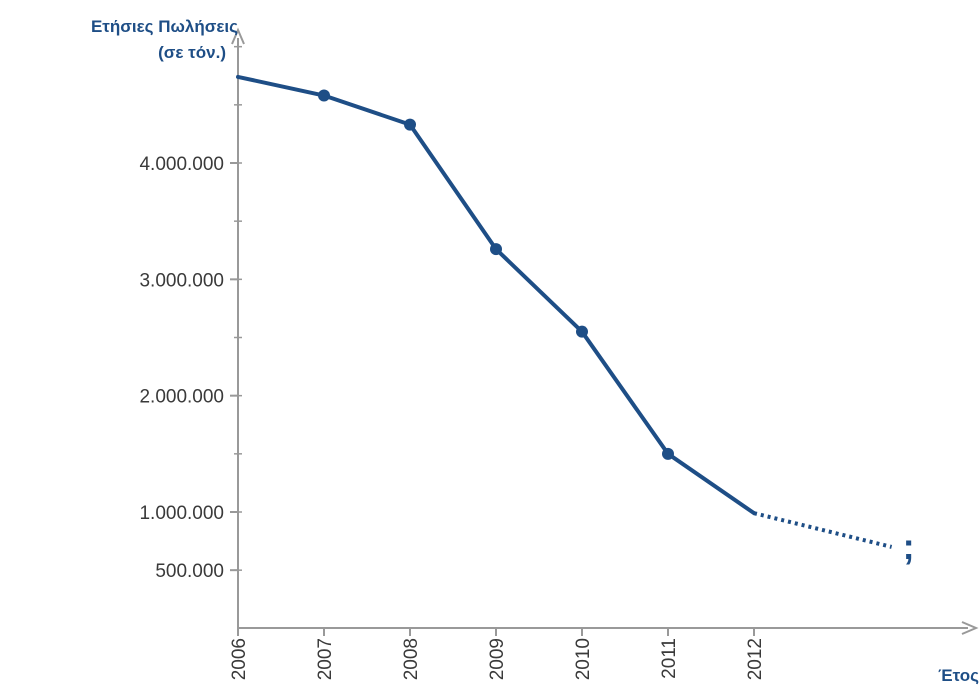  I want to click on data-point-2008, so click(410, 124).